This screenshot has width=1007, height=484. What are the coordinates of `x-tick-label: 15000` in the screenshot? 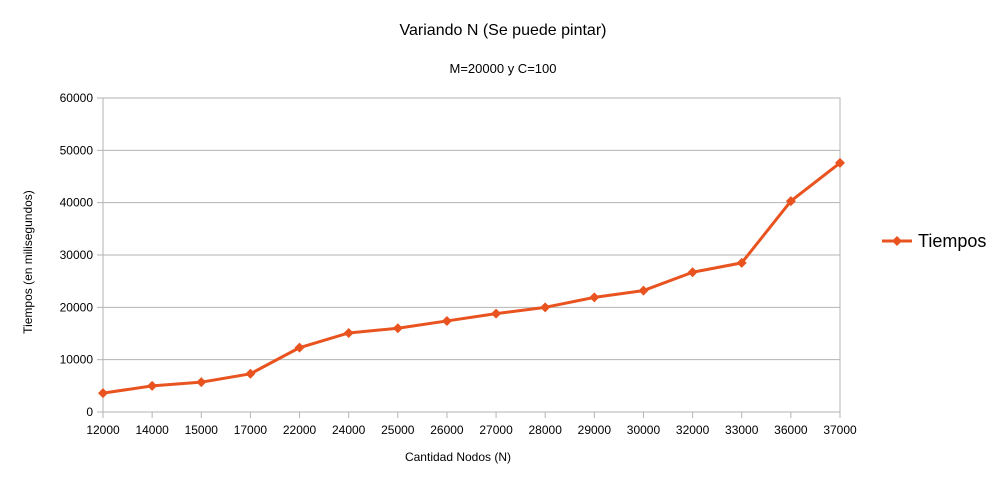 It's located at (202, 430).